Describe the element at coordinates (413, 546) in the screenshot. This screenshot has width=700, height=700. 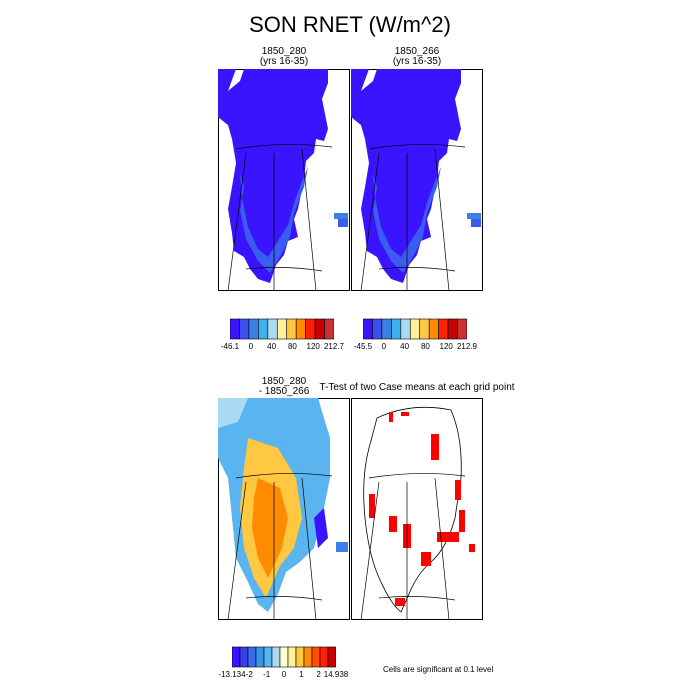
I see `panel4-graticule` at that location.